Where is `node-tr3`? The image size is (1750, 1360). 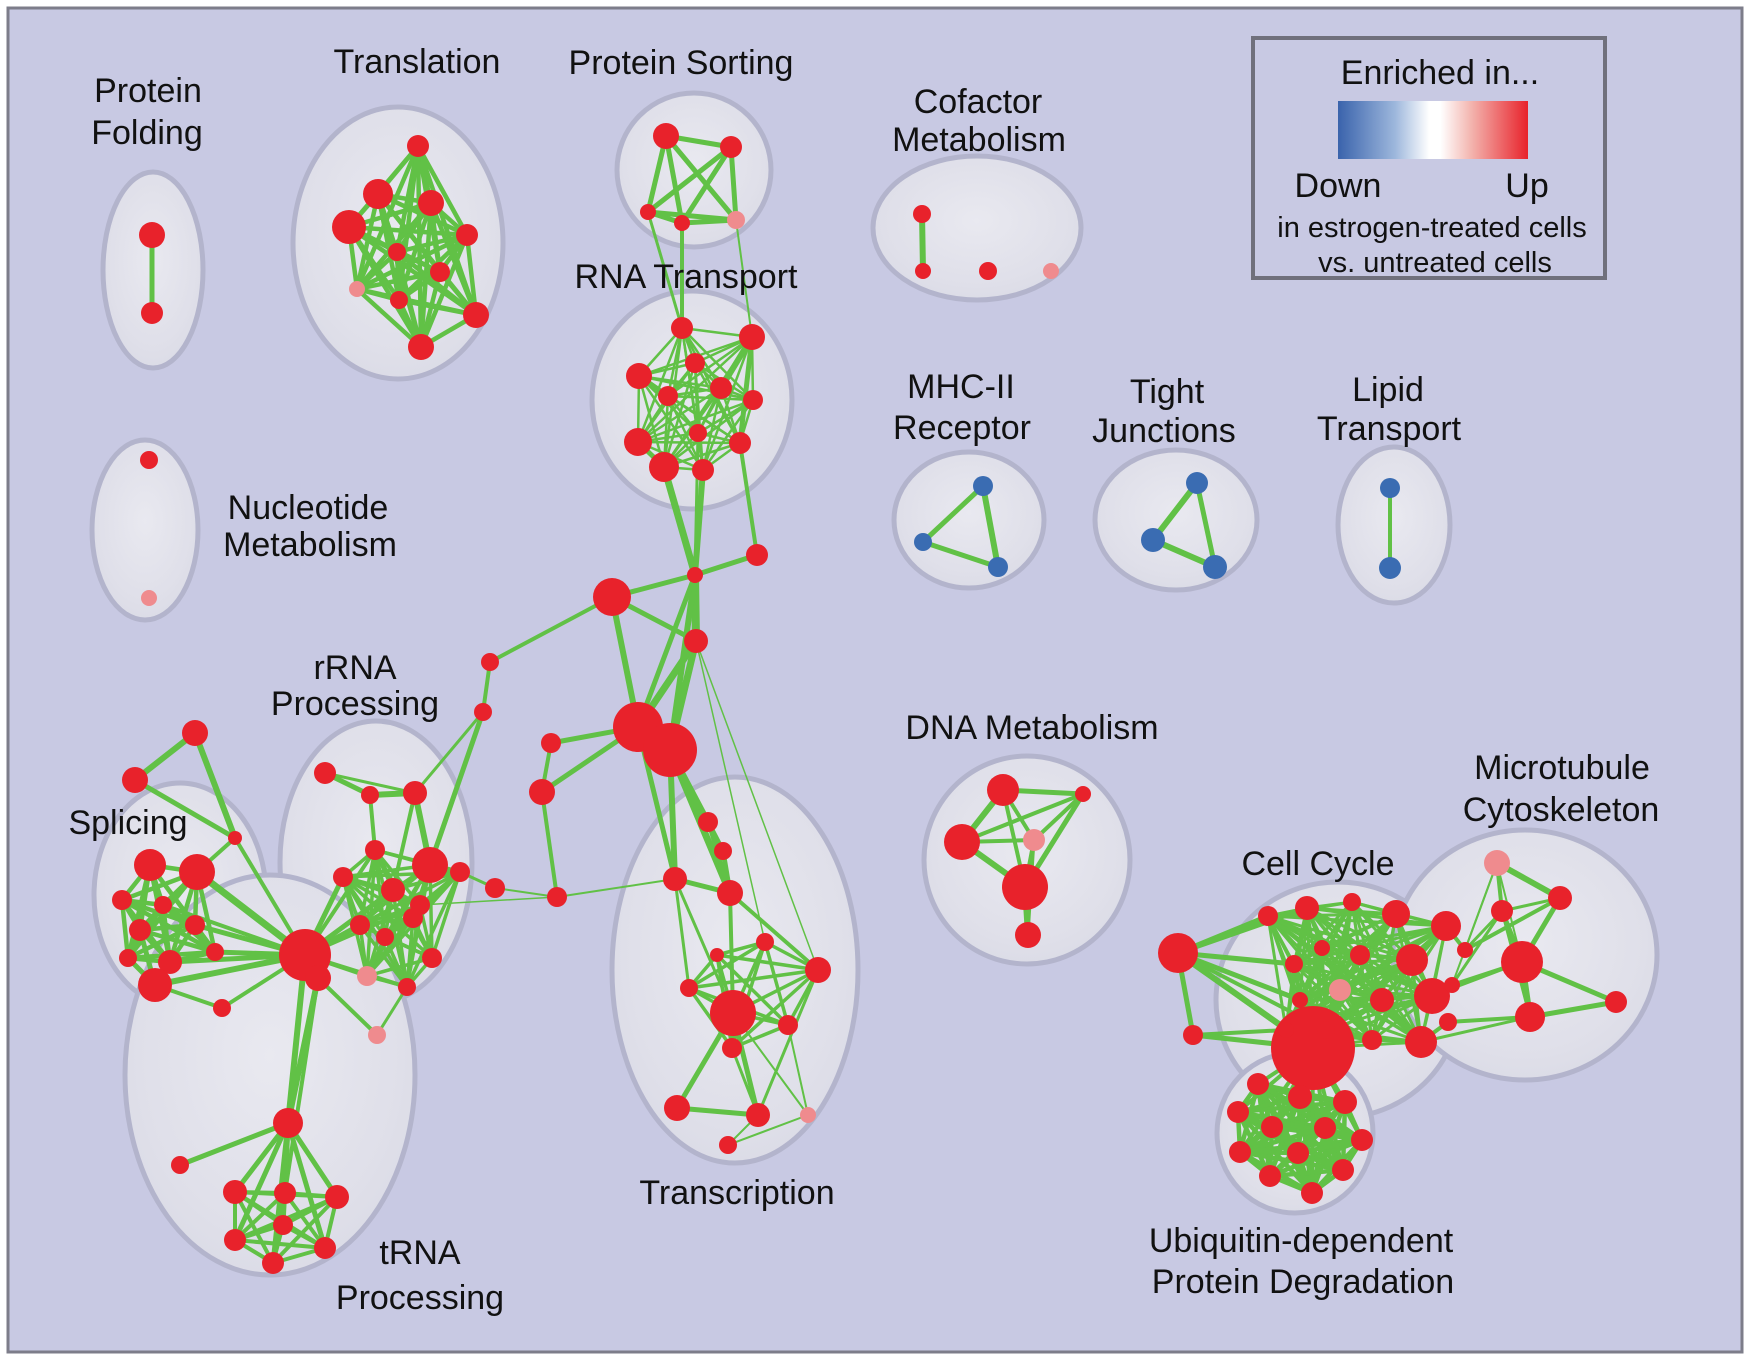 node-tr3 is located at coordinates (235, 838).